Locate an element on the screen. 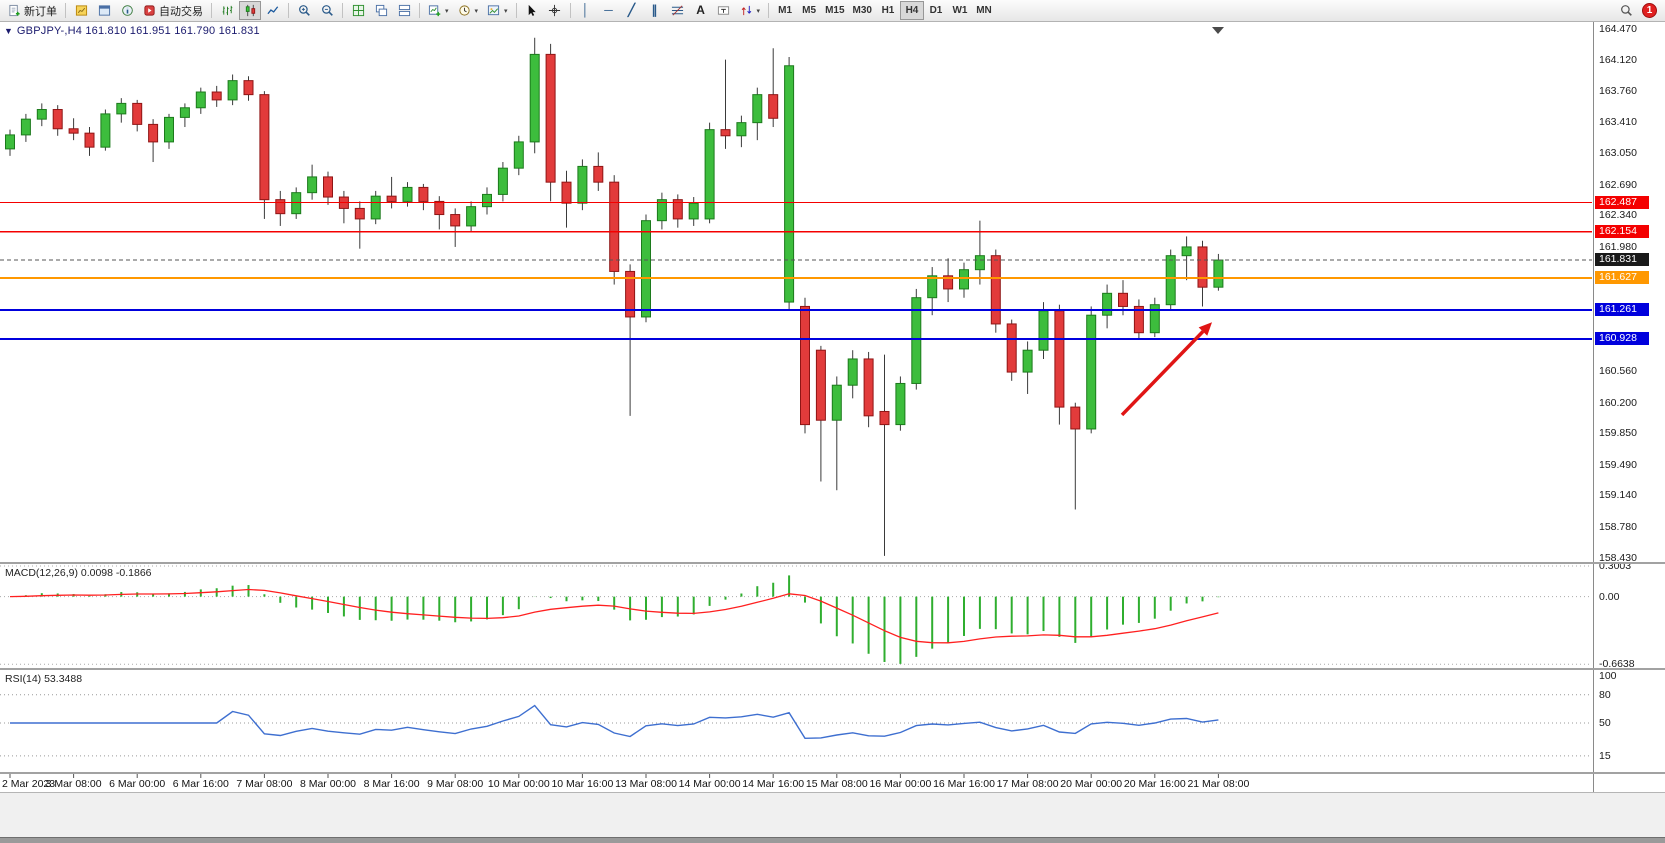 The width and height of the screenshot is (1665, 843). dropdown-caret-icon: ▾ is located at coordinates (476, 11).